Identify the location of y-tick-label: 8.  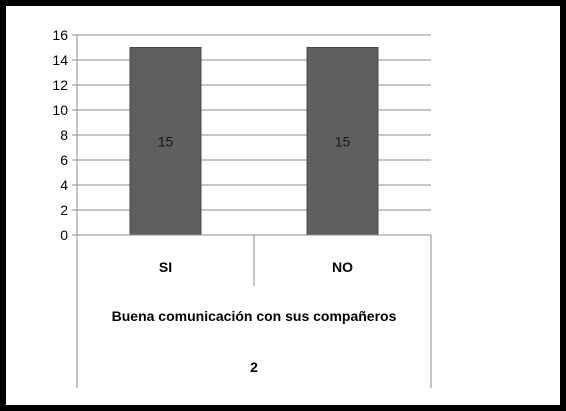
(64, 135).